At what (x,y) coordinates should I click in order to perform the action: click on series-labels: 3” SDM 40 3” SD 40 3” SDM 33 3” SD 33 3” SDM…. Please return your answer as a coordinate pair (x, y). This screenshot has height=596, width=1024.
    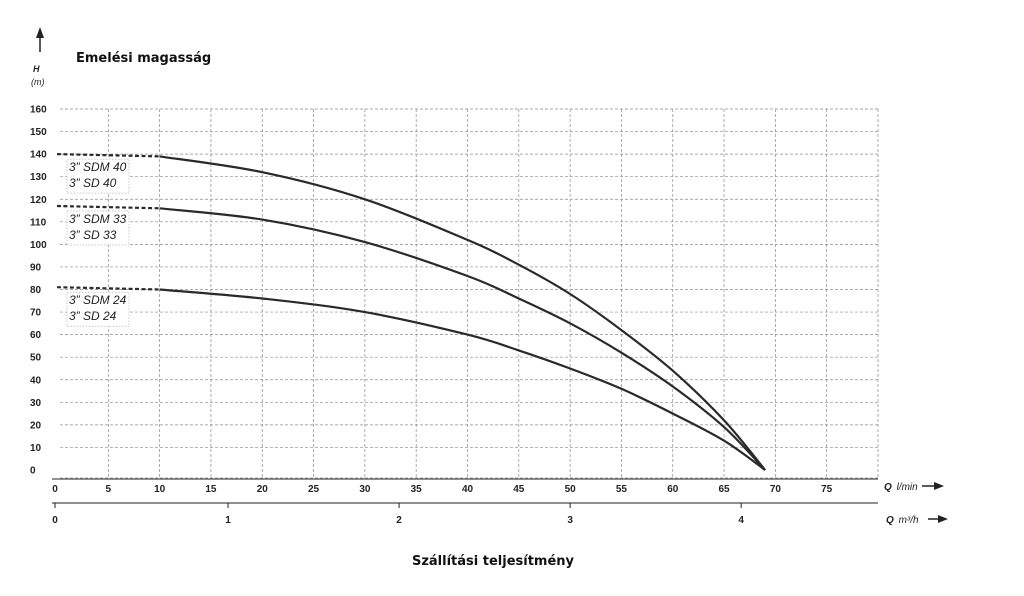
    Looking at the image, I should click on (98, 242).